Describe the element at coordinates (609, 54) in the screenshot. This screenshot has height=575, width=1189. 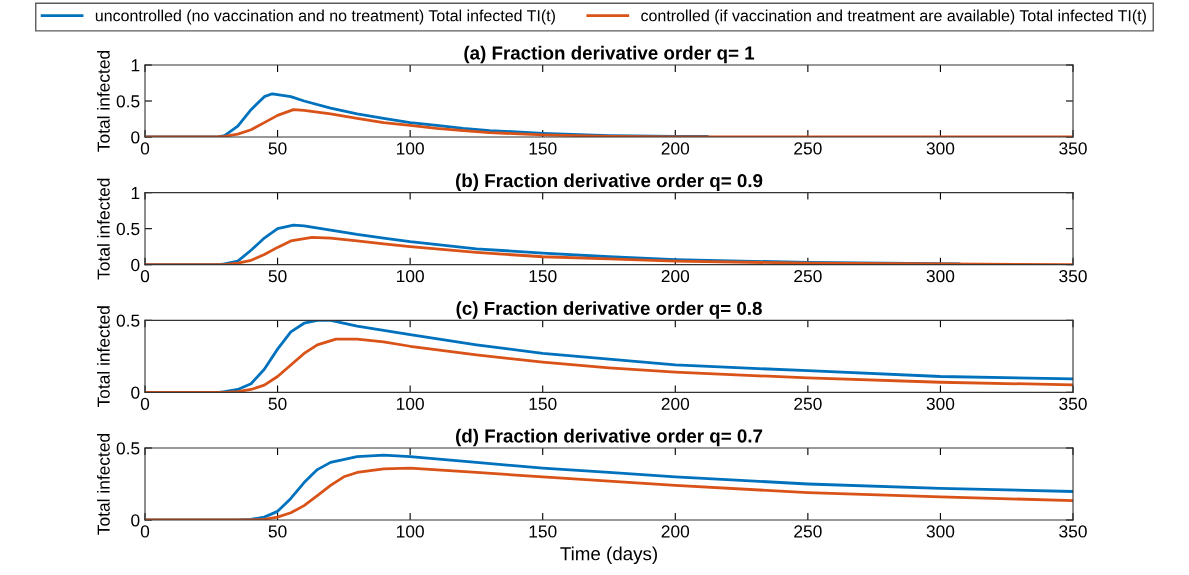
I see `chart-title: (a) Fraction derivative order q= 1` at that location.